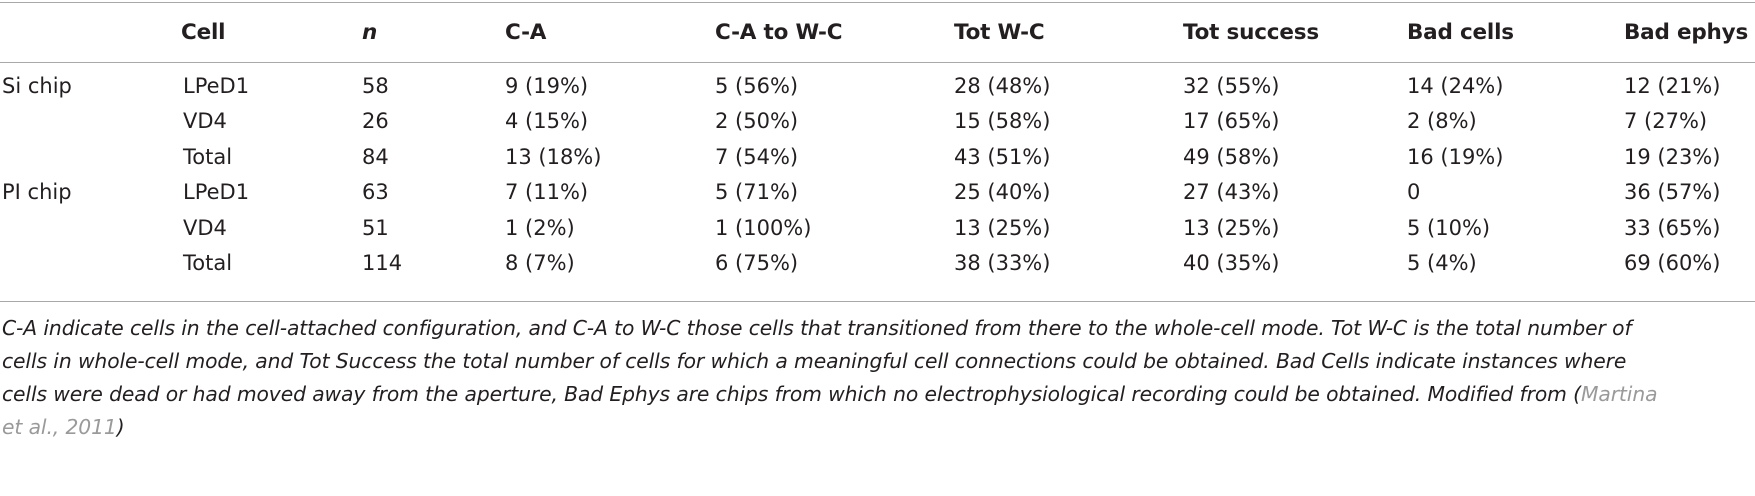 The image size is (1755, 496). What do you see at coordinates (1619, 394) in the screenshot?
I see `citation-link: Martina` at bounding box center [1619, 394].